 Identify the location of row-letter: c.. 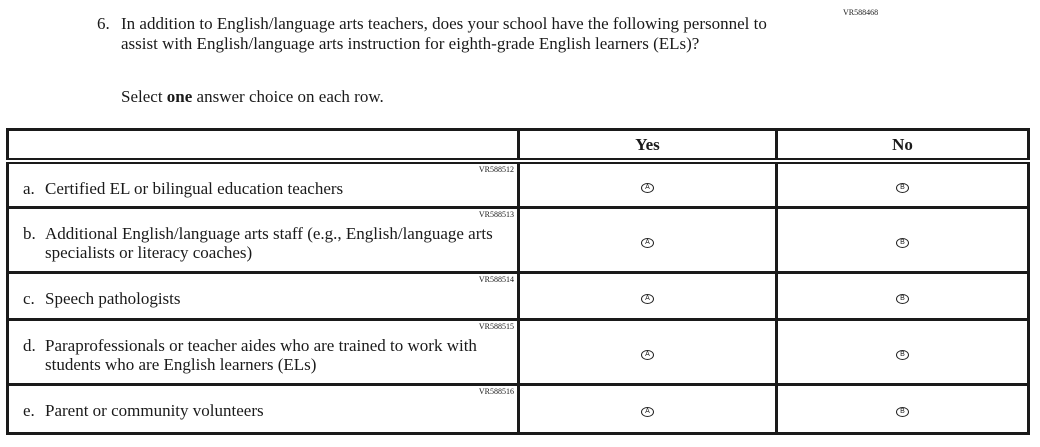
(29, 298).